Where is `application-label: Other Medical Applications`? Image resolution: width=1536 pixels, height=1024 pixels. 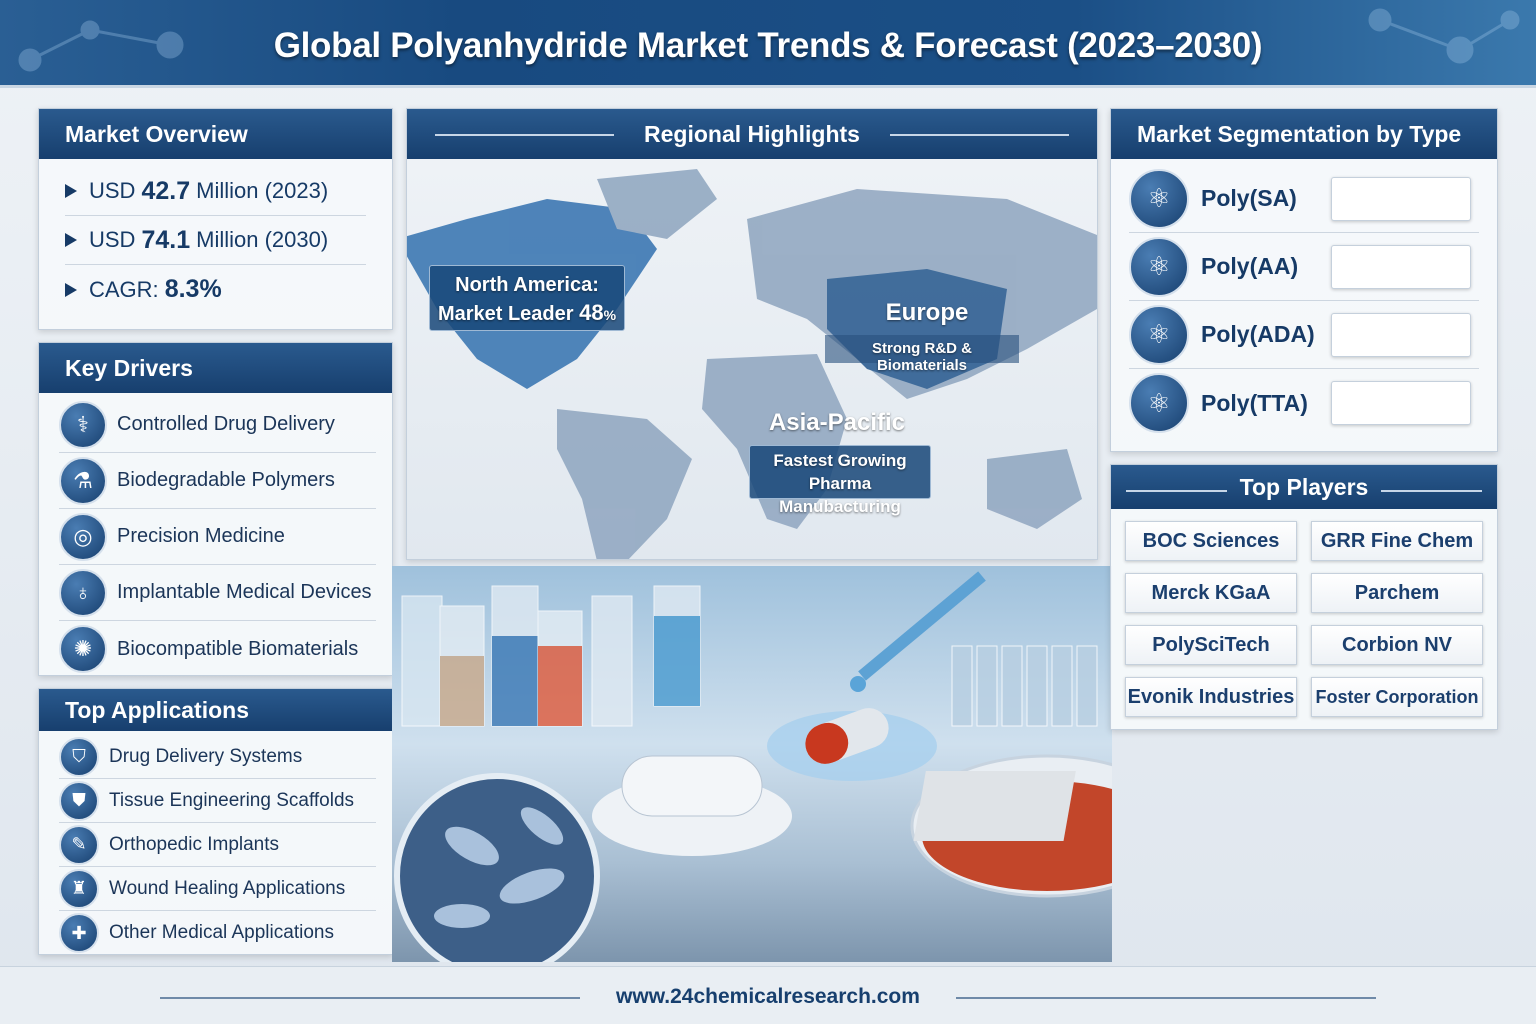 application-label: Other Medical Applications is located at coordinates (221, 932).